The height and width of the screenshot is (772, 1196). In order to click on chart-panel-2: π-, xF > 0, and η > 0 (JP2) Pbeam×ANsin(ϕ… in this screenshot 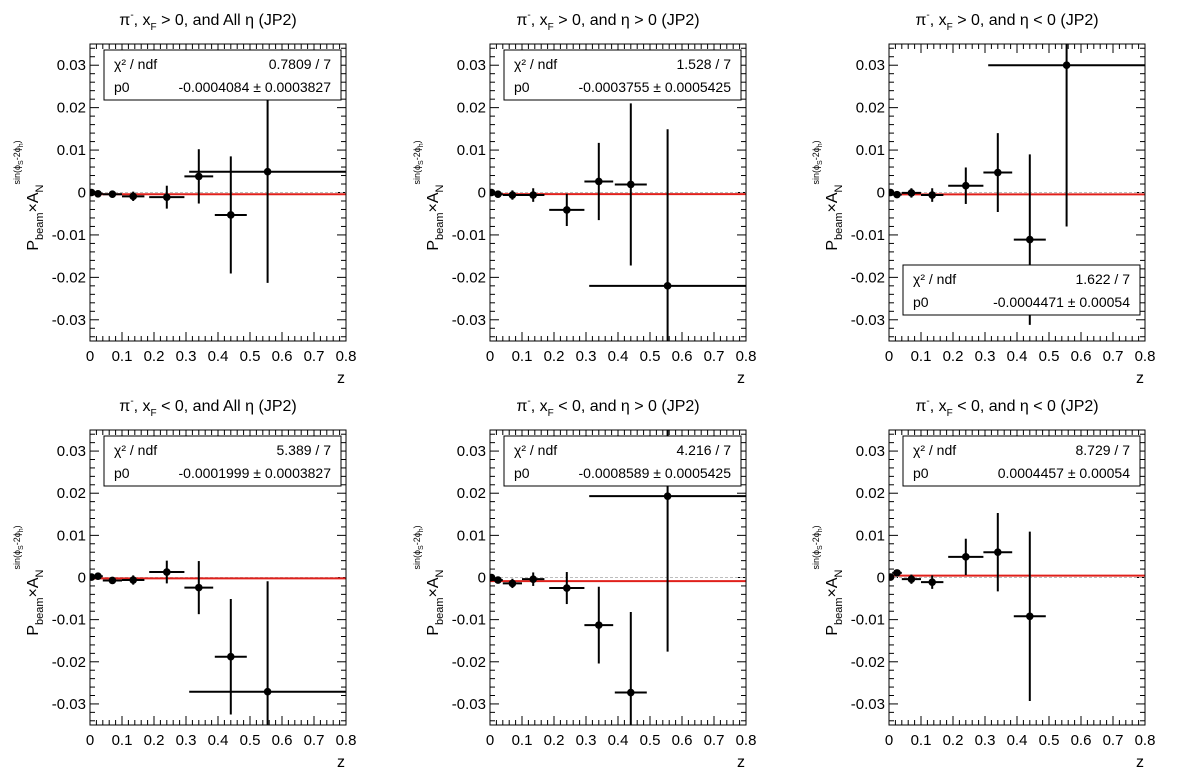, I will do `click(584, 198)`.